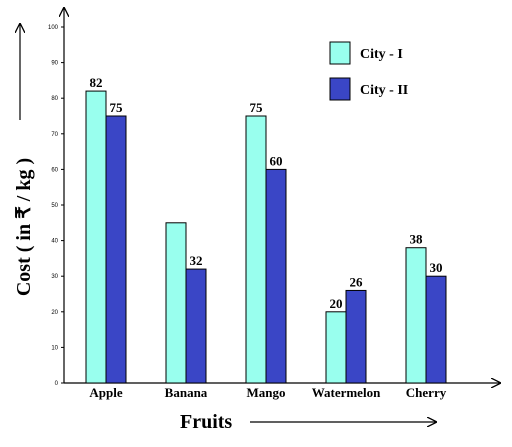 This screenshot has width=512, height=447. Describe the element at coordinates (54, 170) in the screenshot. I see `y-tick-label: 60` at that location.